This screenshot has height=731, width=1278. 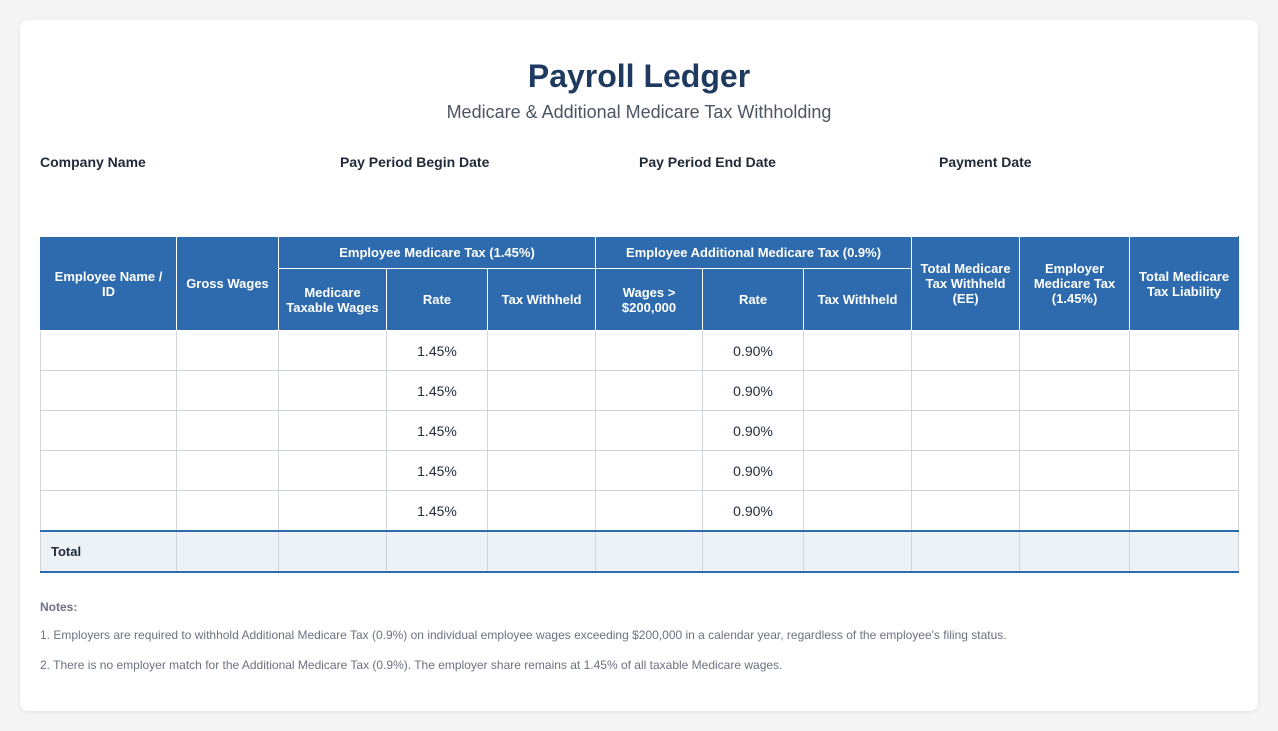 I want to click on header-medicare-rate: Rate, so click(x=437, y=299).